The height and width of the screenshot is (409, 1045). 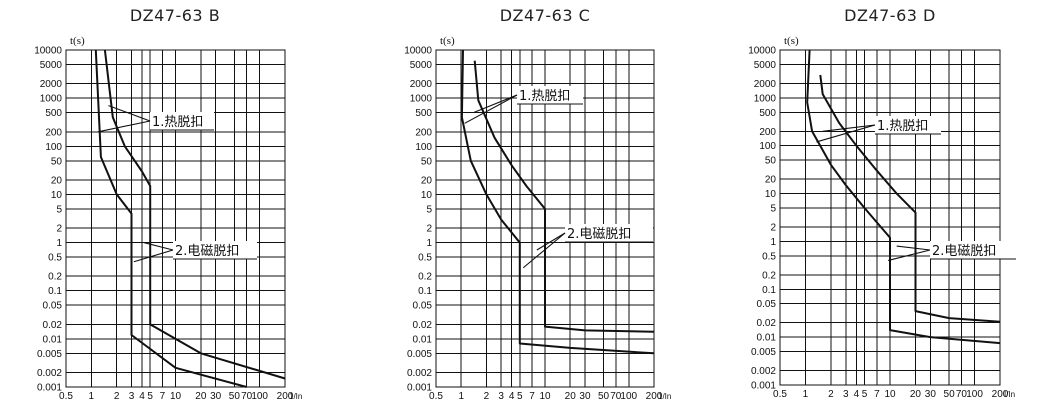 I want to click on x-tick-label: 200, so click(x=285, y=396).